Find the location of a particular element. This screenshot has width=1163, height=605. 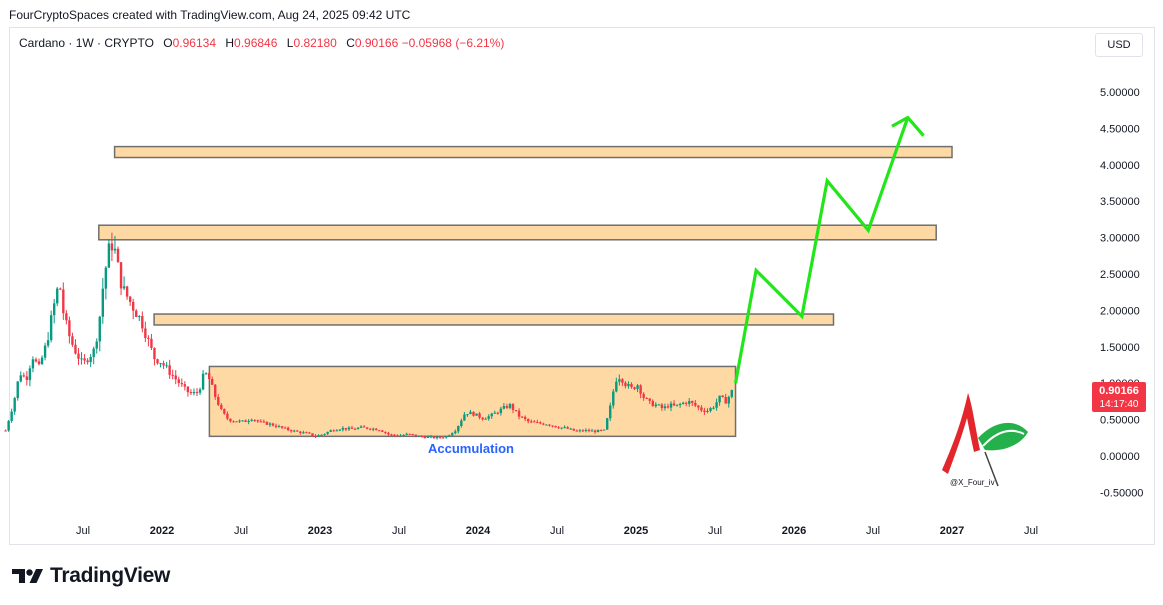

low-label: L is located at coordinates (290, 43).